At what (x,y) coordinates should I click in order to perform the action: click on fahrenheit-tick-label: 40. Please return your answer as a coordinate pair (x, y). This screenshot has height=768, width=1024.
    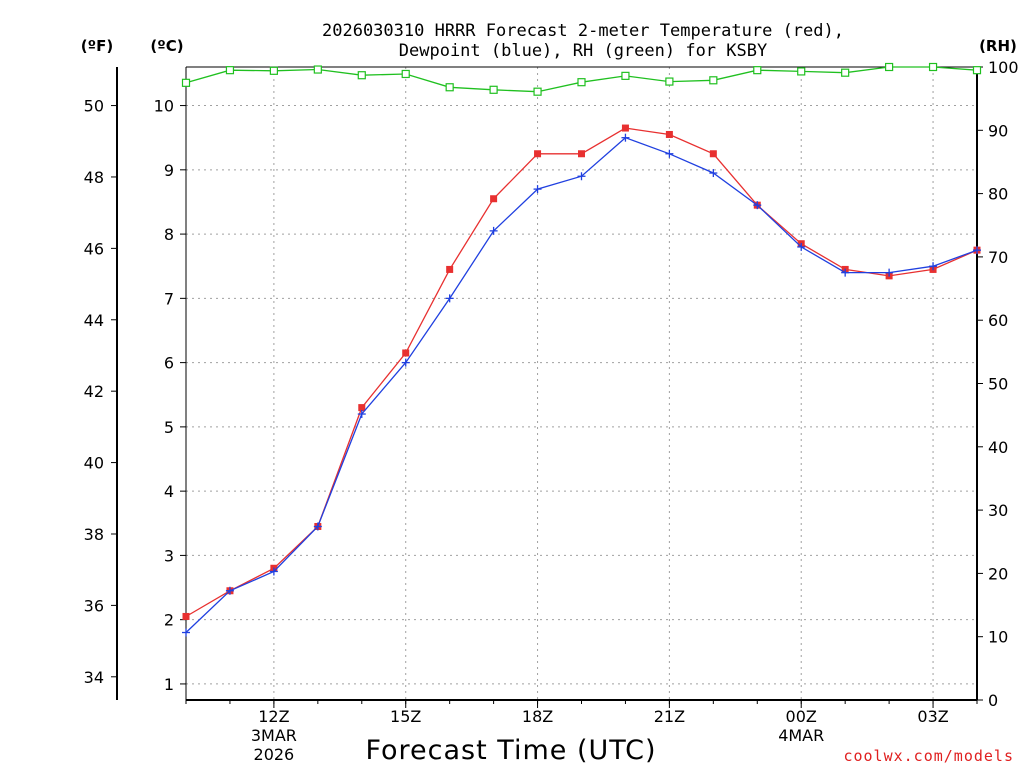
    Looking at the image, I should click on (94, 463).